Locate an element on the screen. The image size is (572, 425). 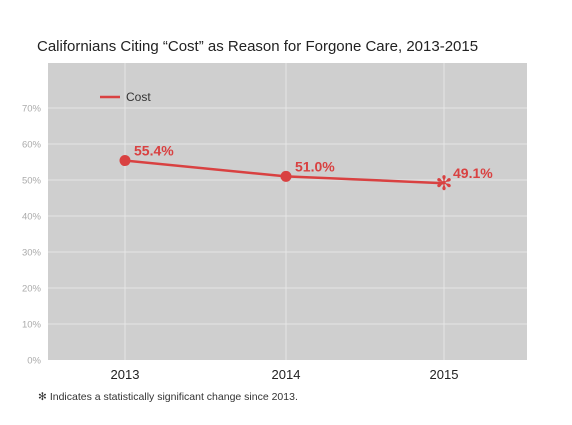
y-tick-label: 40% is located at coordinates (32, 217).